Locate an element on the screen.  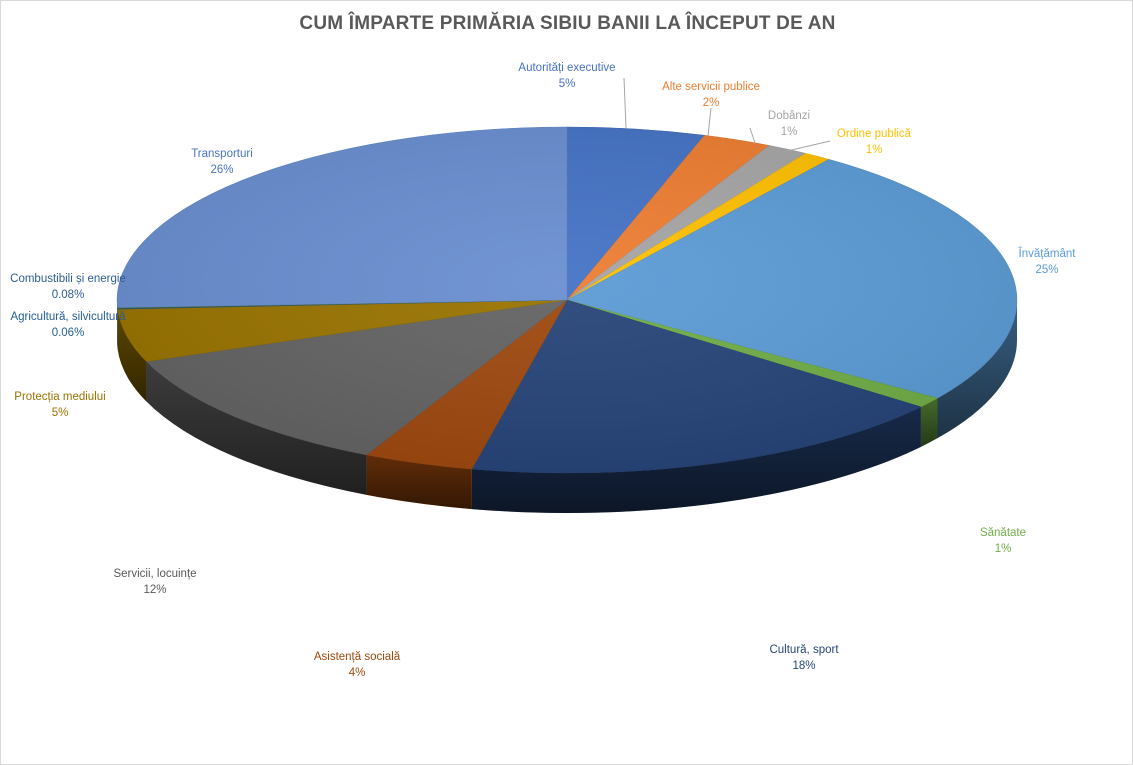
leader-line-autoritati-executive is located at coordinates (625, 103).